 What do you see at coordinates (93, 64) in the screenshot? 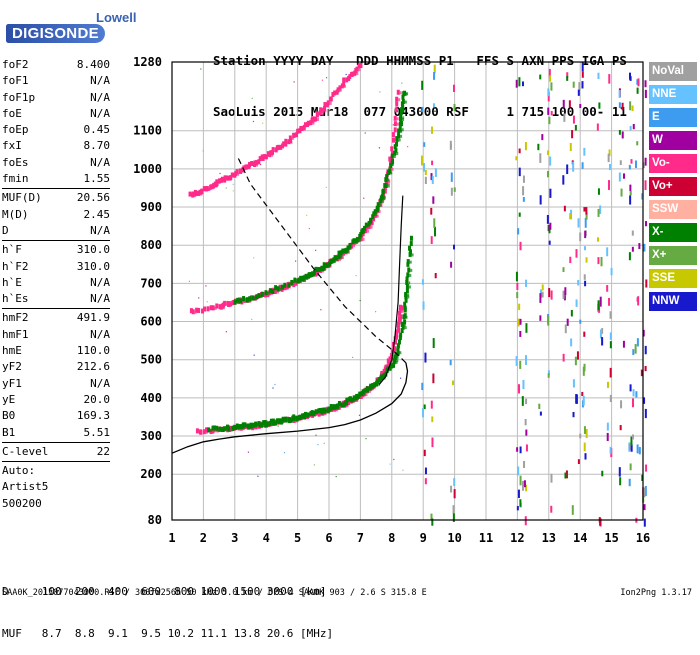
I see `param-value: 8.400` at bounding box center [93, 64].